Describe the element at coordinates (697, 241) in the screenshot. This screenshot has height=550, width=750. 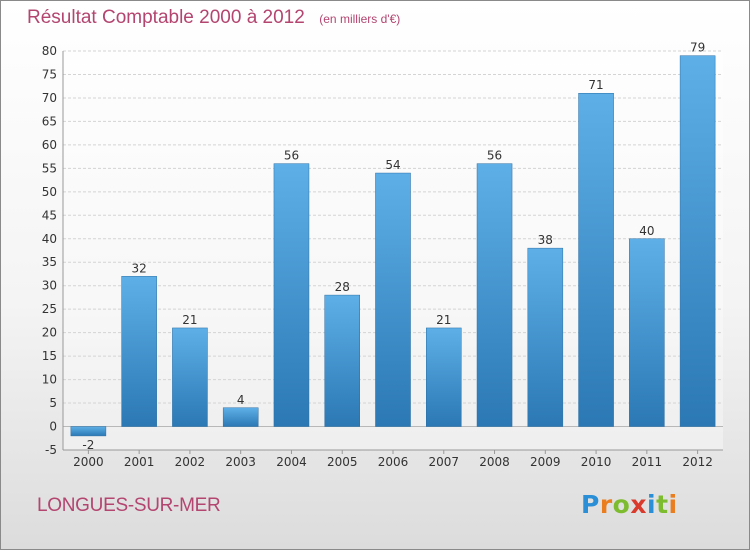
I see `bar-2012` at that location.